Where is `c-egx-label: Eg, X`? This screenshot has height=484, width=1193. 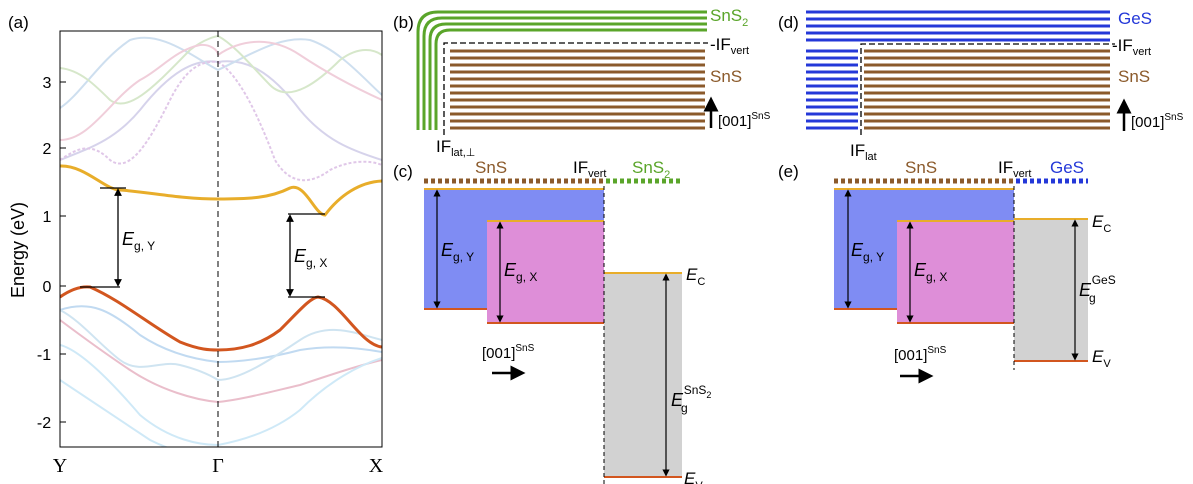
c-egx-label: Eg, X is located at coordinates (520, 272).